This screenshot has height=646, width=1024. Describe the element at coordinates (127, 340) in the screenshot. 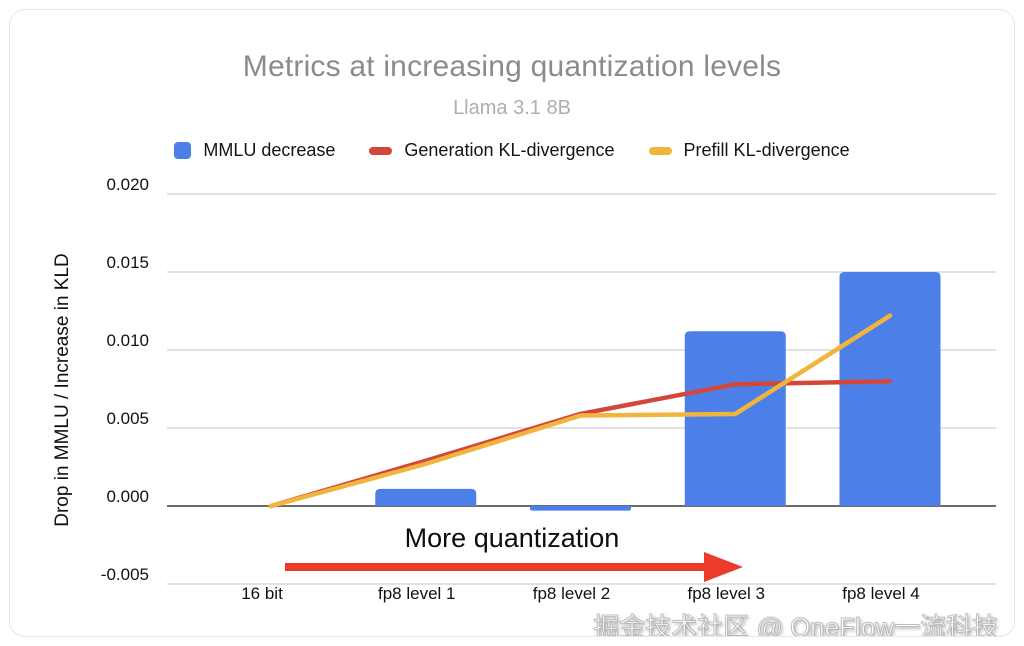

I see `y-tick-label: 0.010` at that location.